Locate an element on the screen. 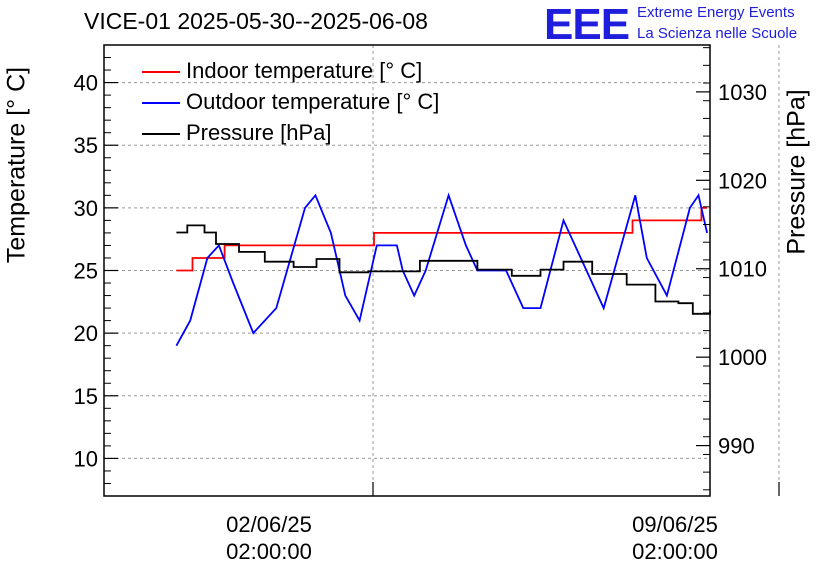 The height and width of the screenshot is (572, 836). eee-logo: EEE is located at coordinates (587, 24).